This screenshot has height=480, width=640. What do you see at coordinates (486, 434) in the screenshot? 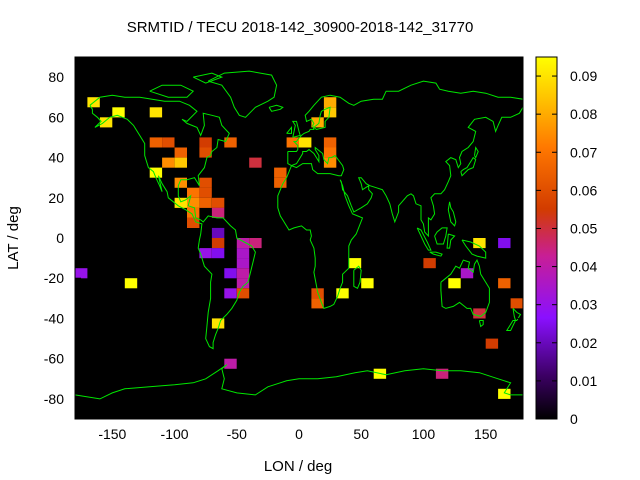
I see `x-tick-label: 150` at bounding box center [486, 434].